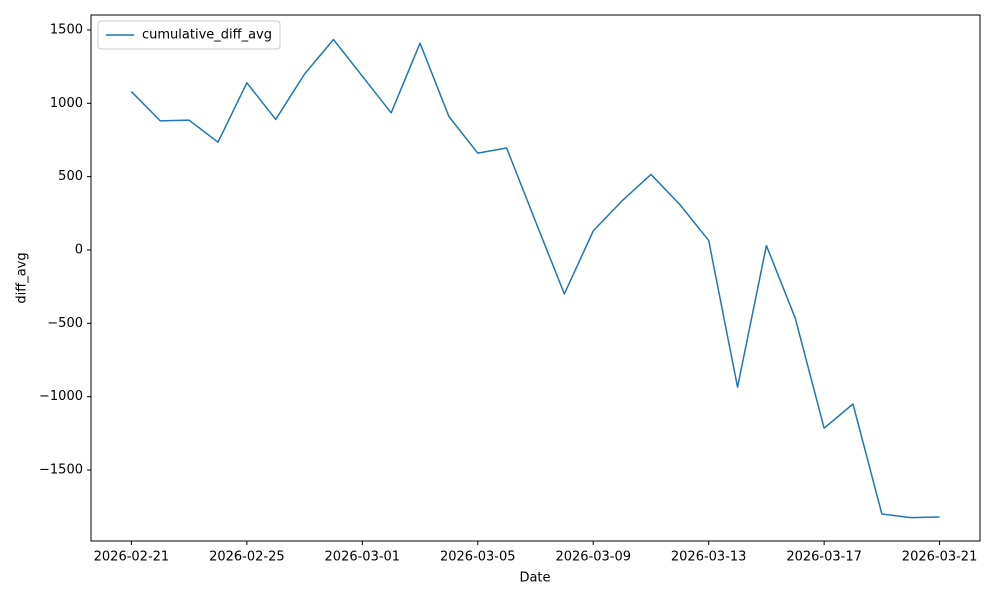  I want to click on x-tick-label: 2026-03-05, so click(478, 557).